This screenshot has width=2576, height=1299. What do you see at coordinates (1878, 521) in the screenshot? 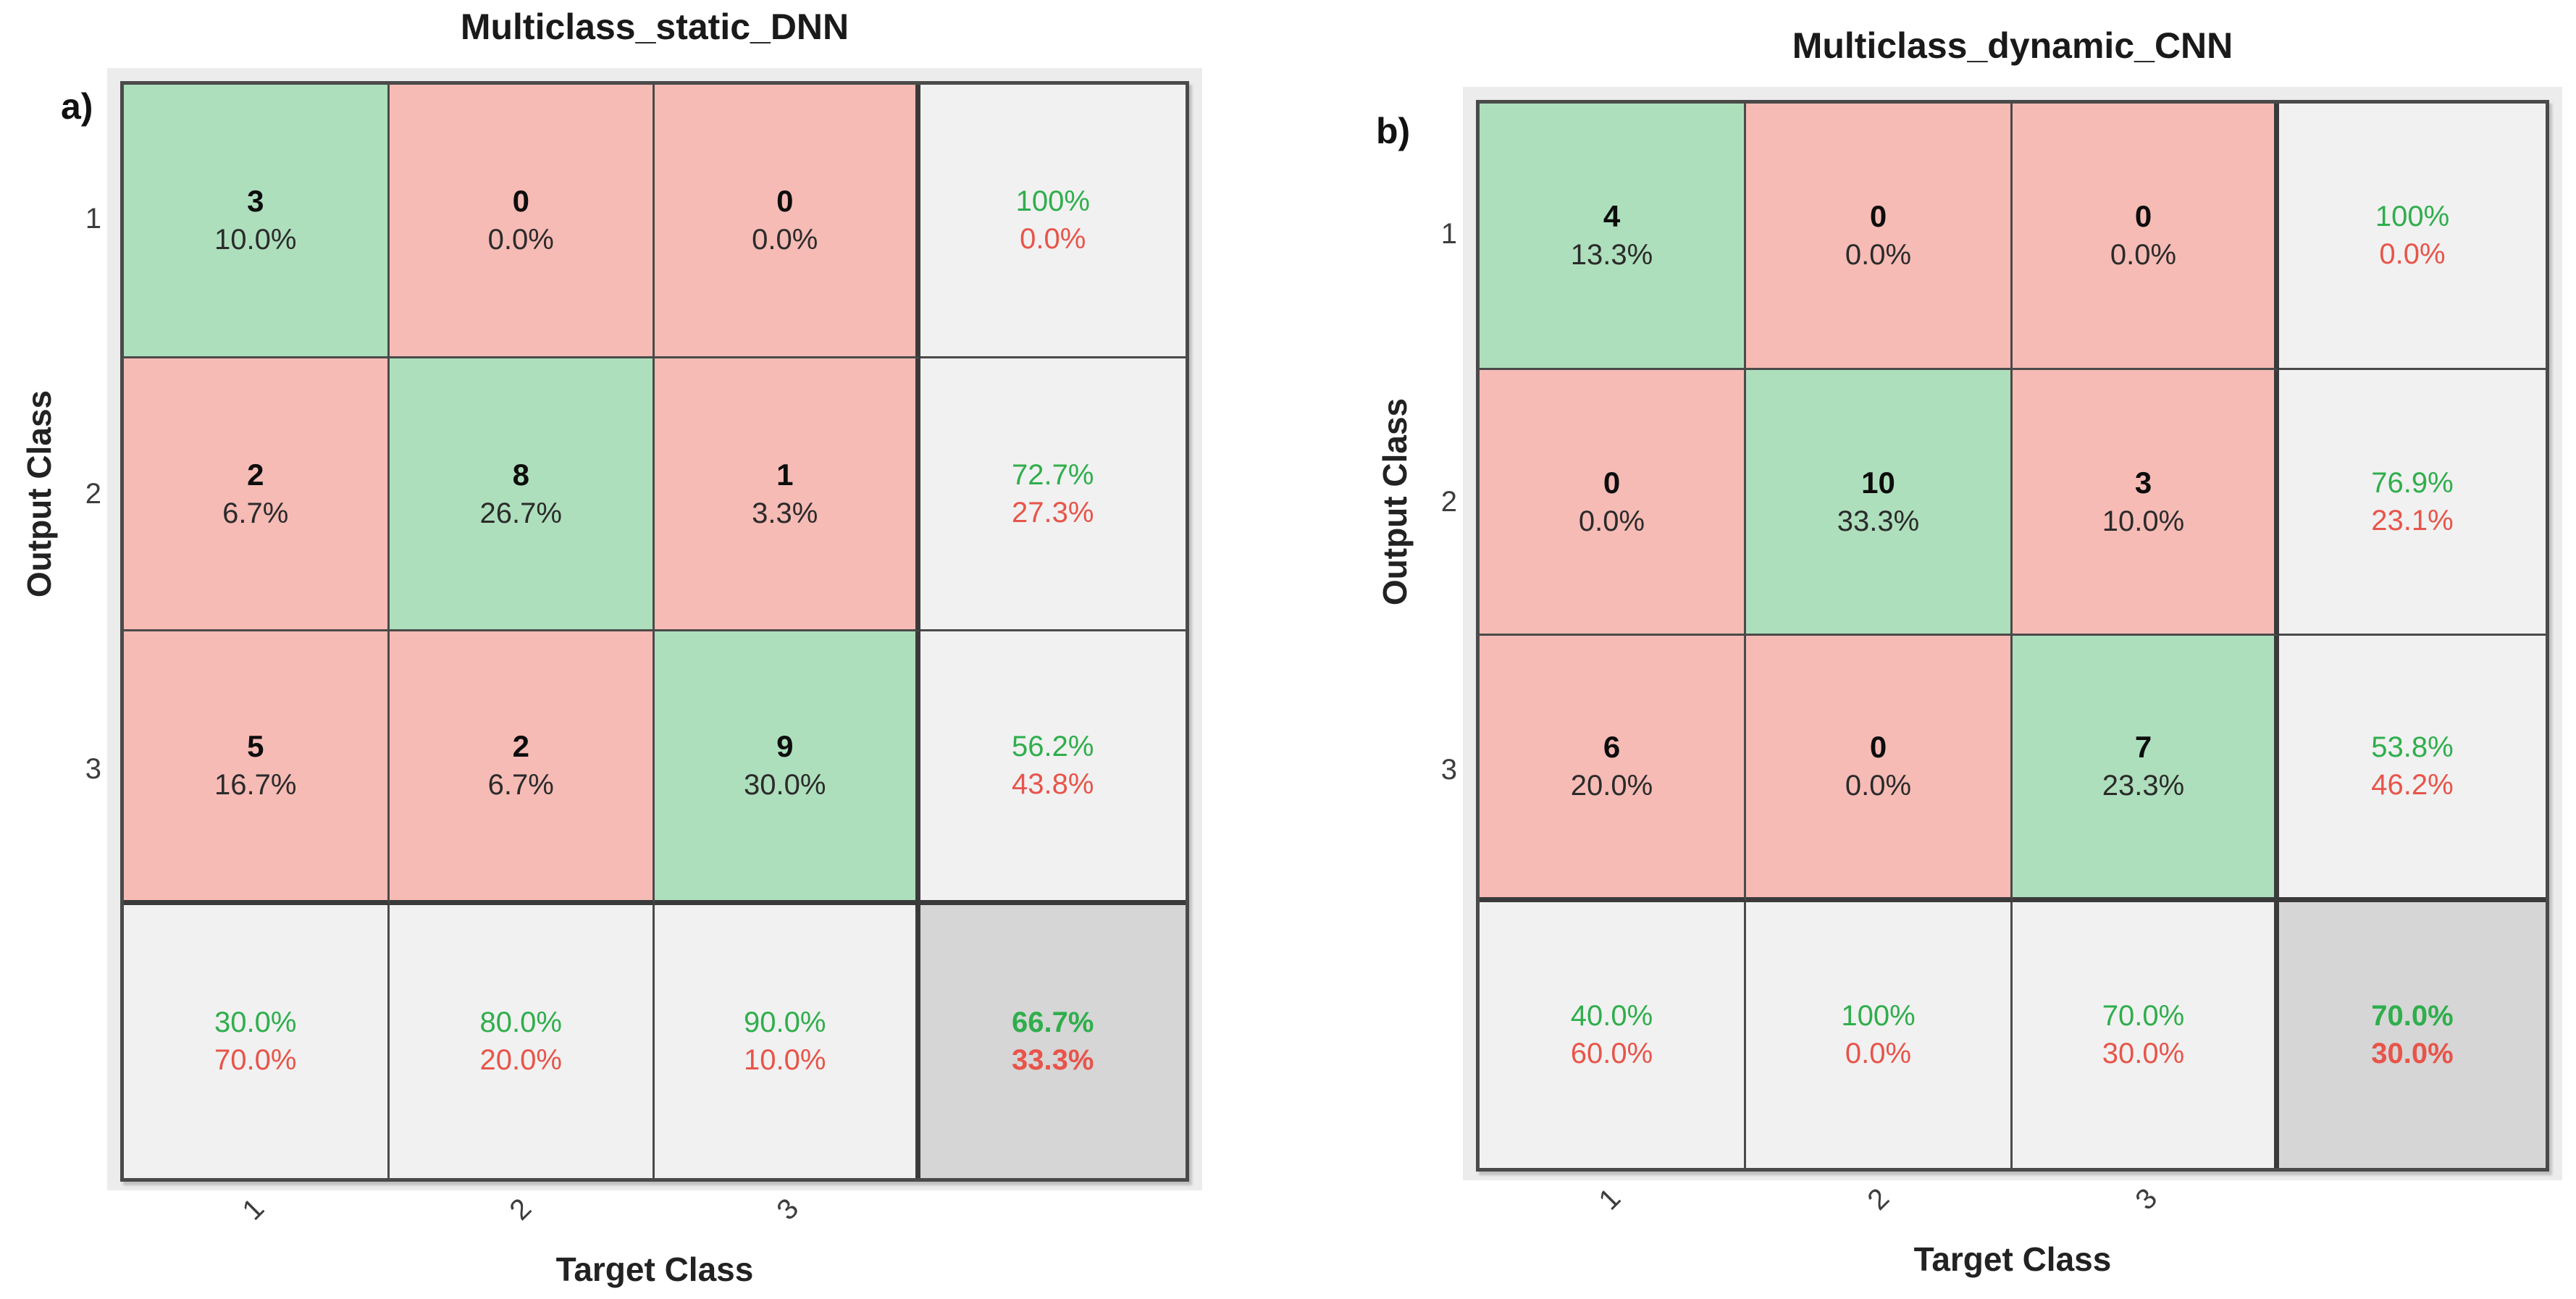
I see `pct-value: 33.3%` at bounding box center [1878, 521].